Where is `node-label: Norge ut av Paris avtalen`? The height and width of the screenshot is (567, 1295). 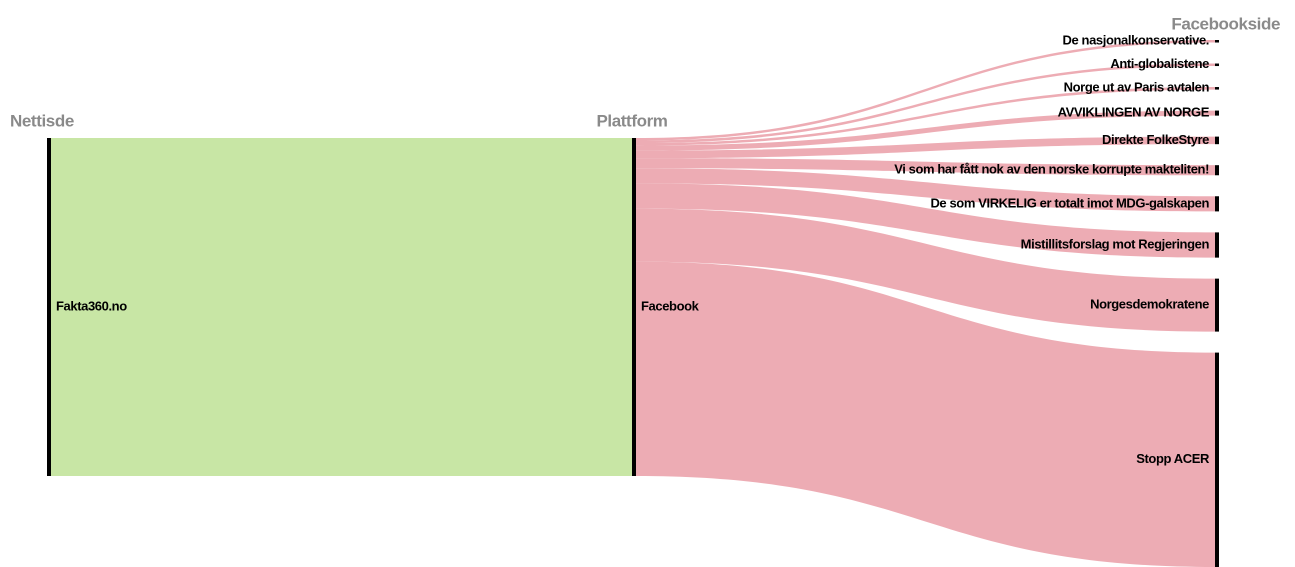 node-label: Norge ut av Paris avtalen is located at coordinates (1137, 87).